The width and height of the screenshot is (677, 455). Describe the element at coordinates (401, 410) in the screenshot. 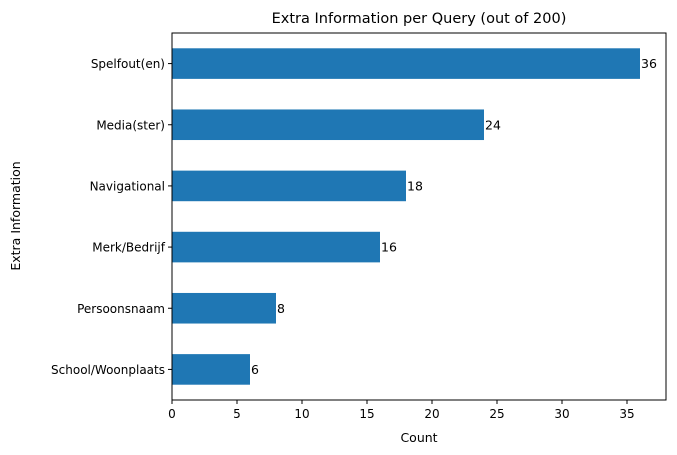

I see `x-axis-ticks: 0 5 10 15 20 25 30 35` at that location.